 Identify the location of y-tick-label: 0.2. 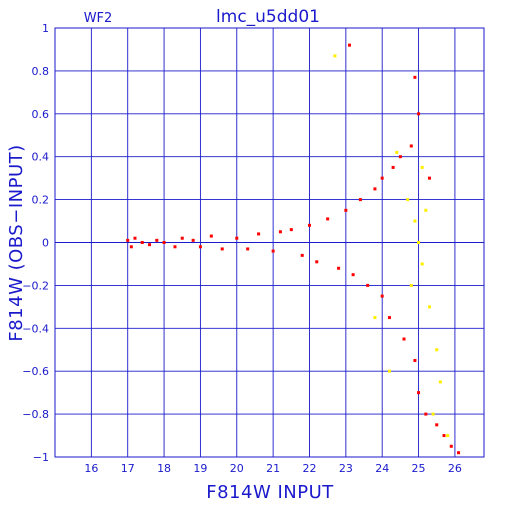
(41, 200).